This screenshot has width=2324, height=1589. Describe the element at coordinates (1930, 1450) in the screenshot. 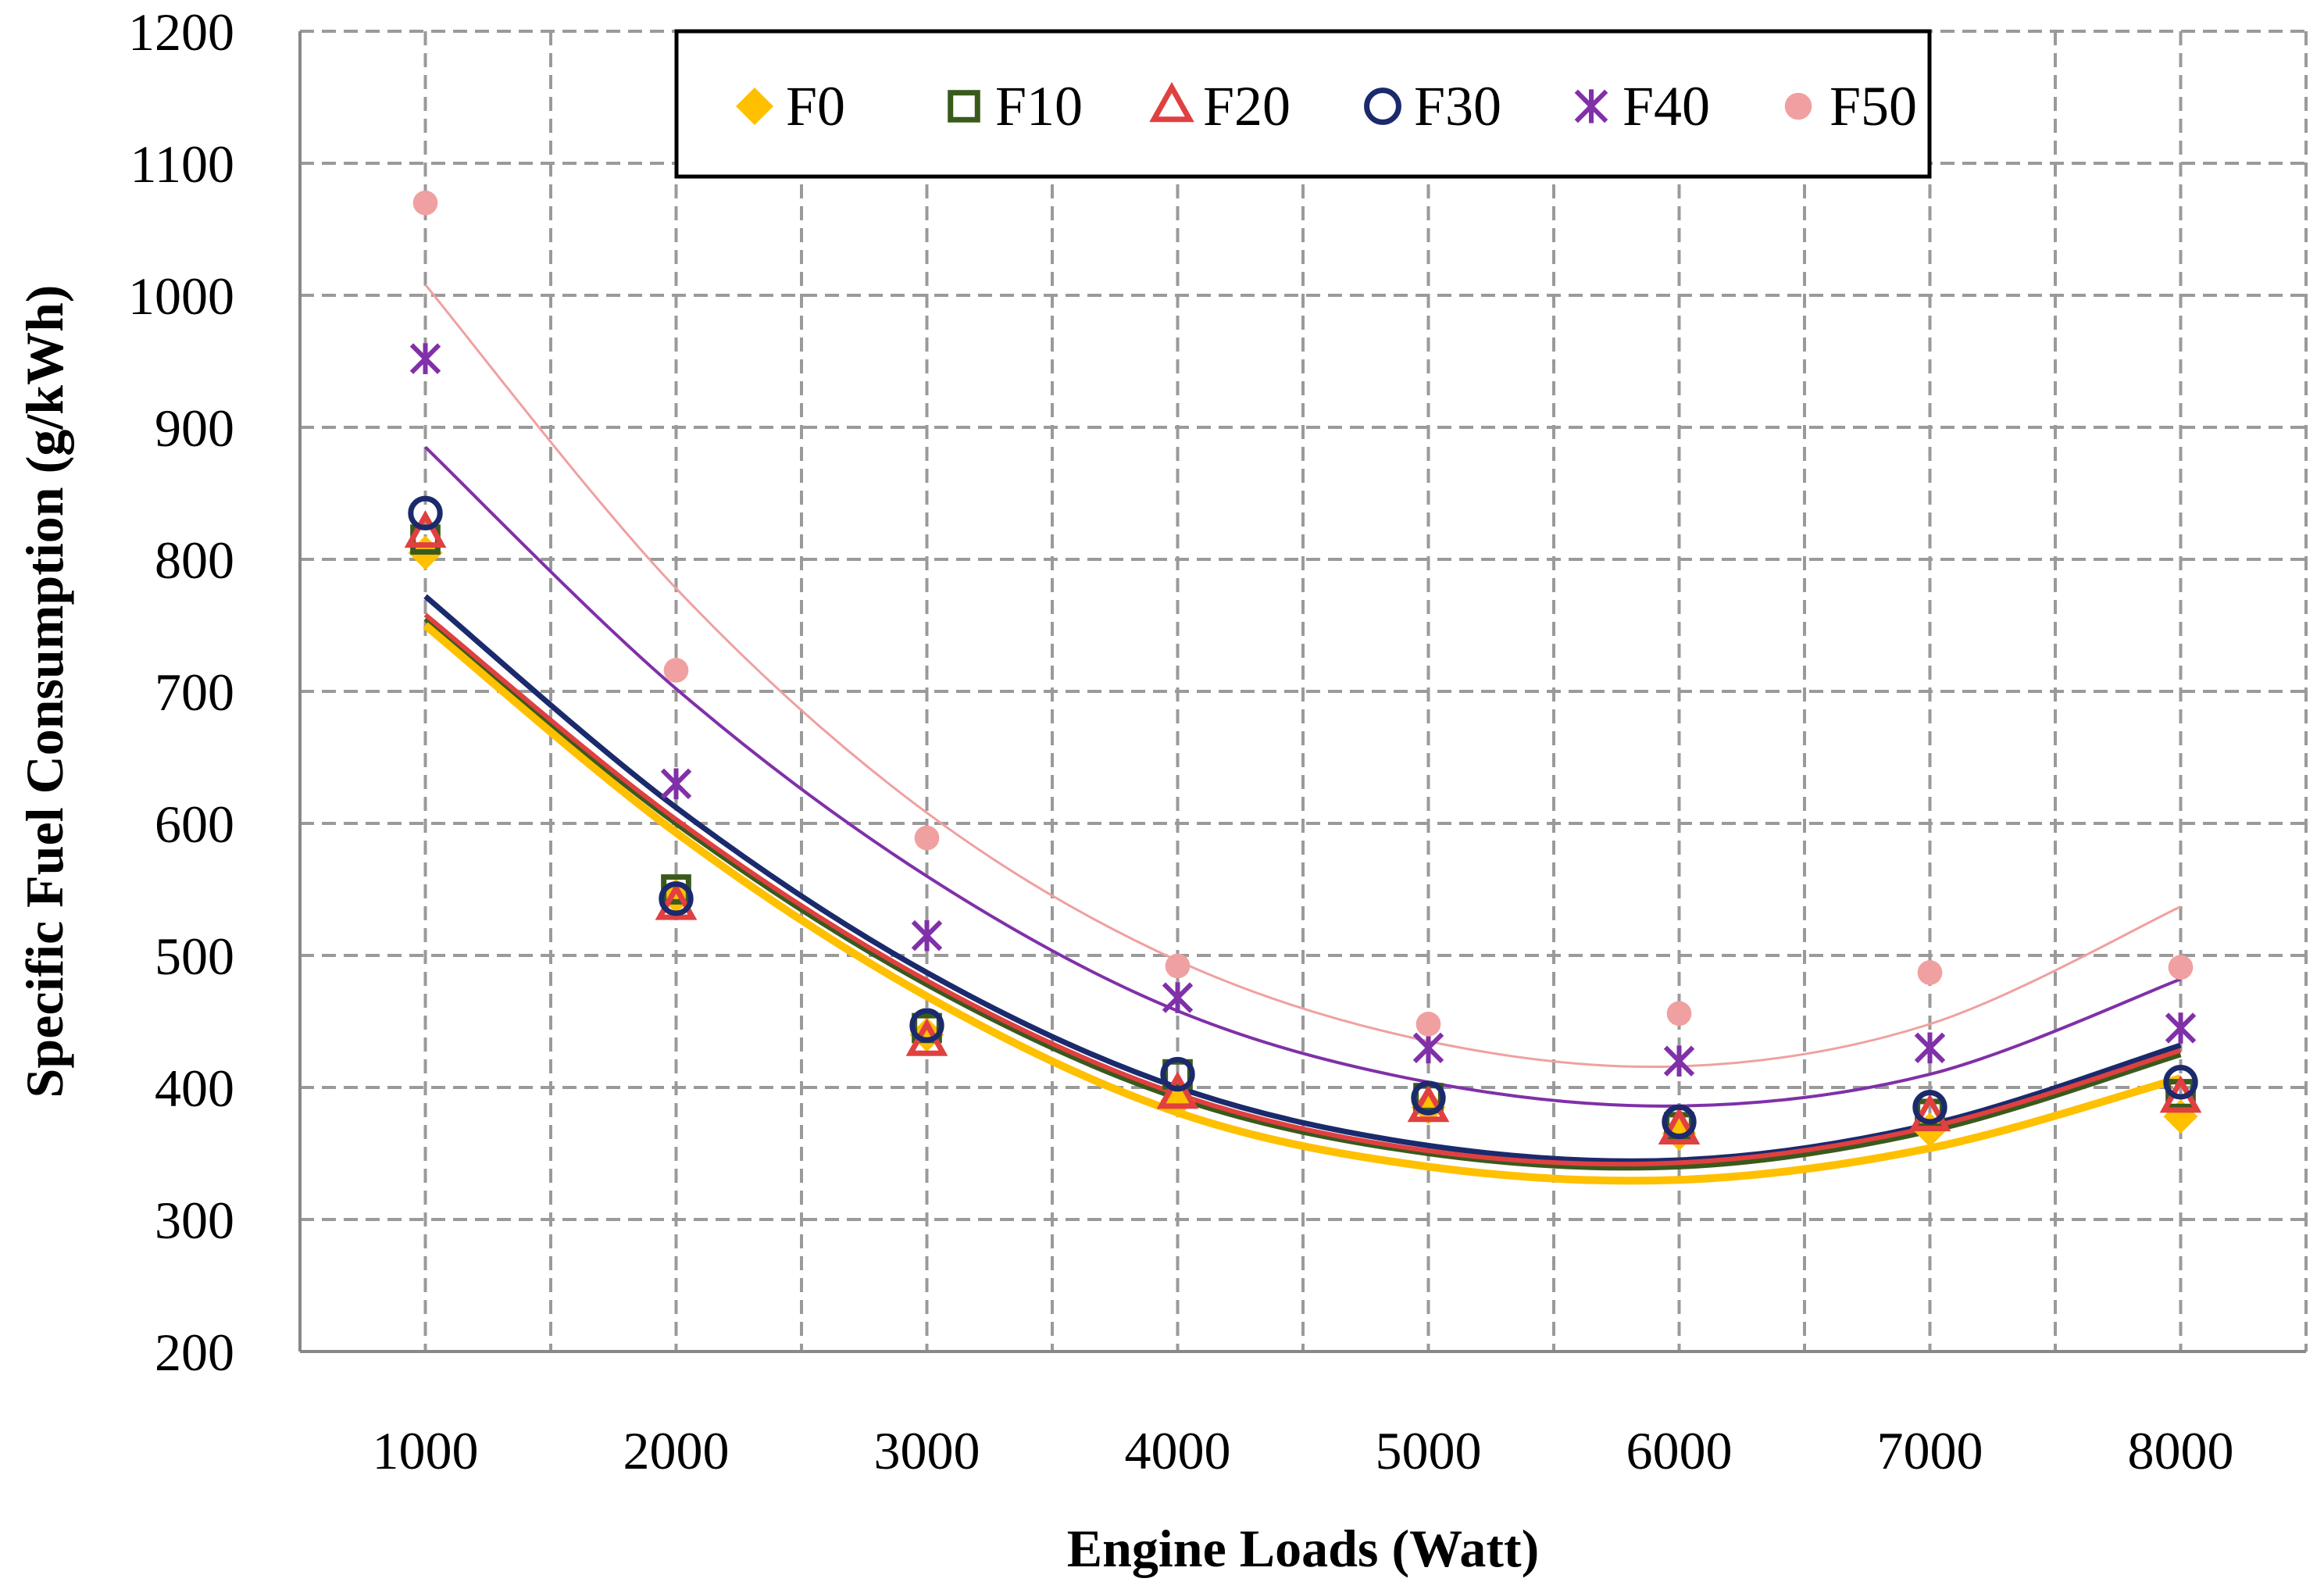

I see `x-tick-label: 7000` at that location.